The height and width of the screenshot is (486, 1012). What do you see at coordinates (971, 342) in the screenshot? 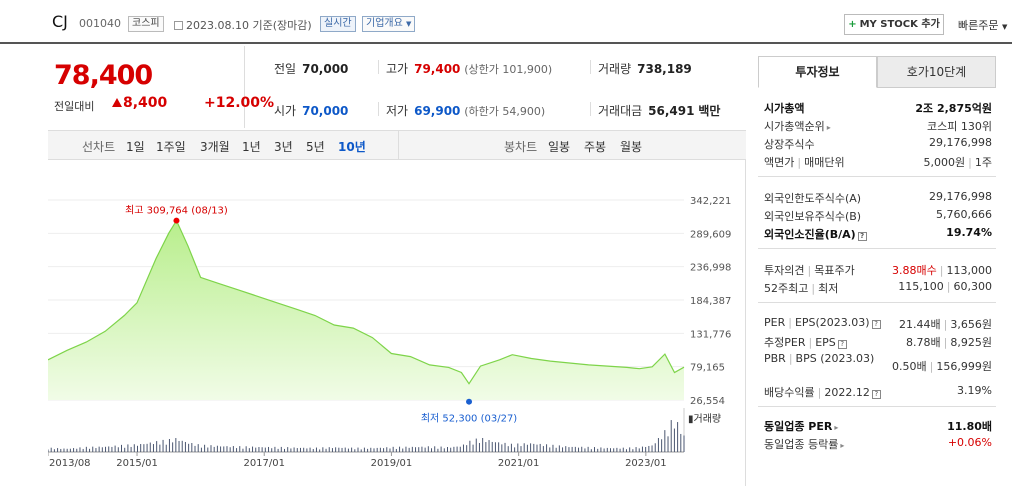
I see `est-eps-value: 8,925원` at bounding box center [971, 342].